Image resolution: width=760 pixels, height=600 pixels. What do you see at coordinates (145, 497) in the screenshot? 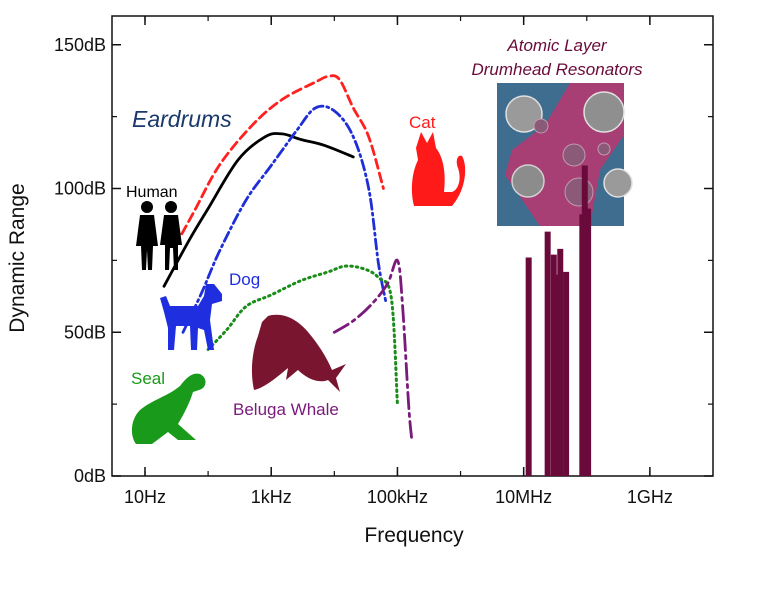
I see `x-tick-label: 10Hz` at bounding box center [145, 497].